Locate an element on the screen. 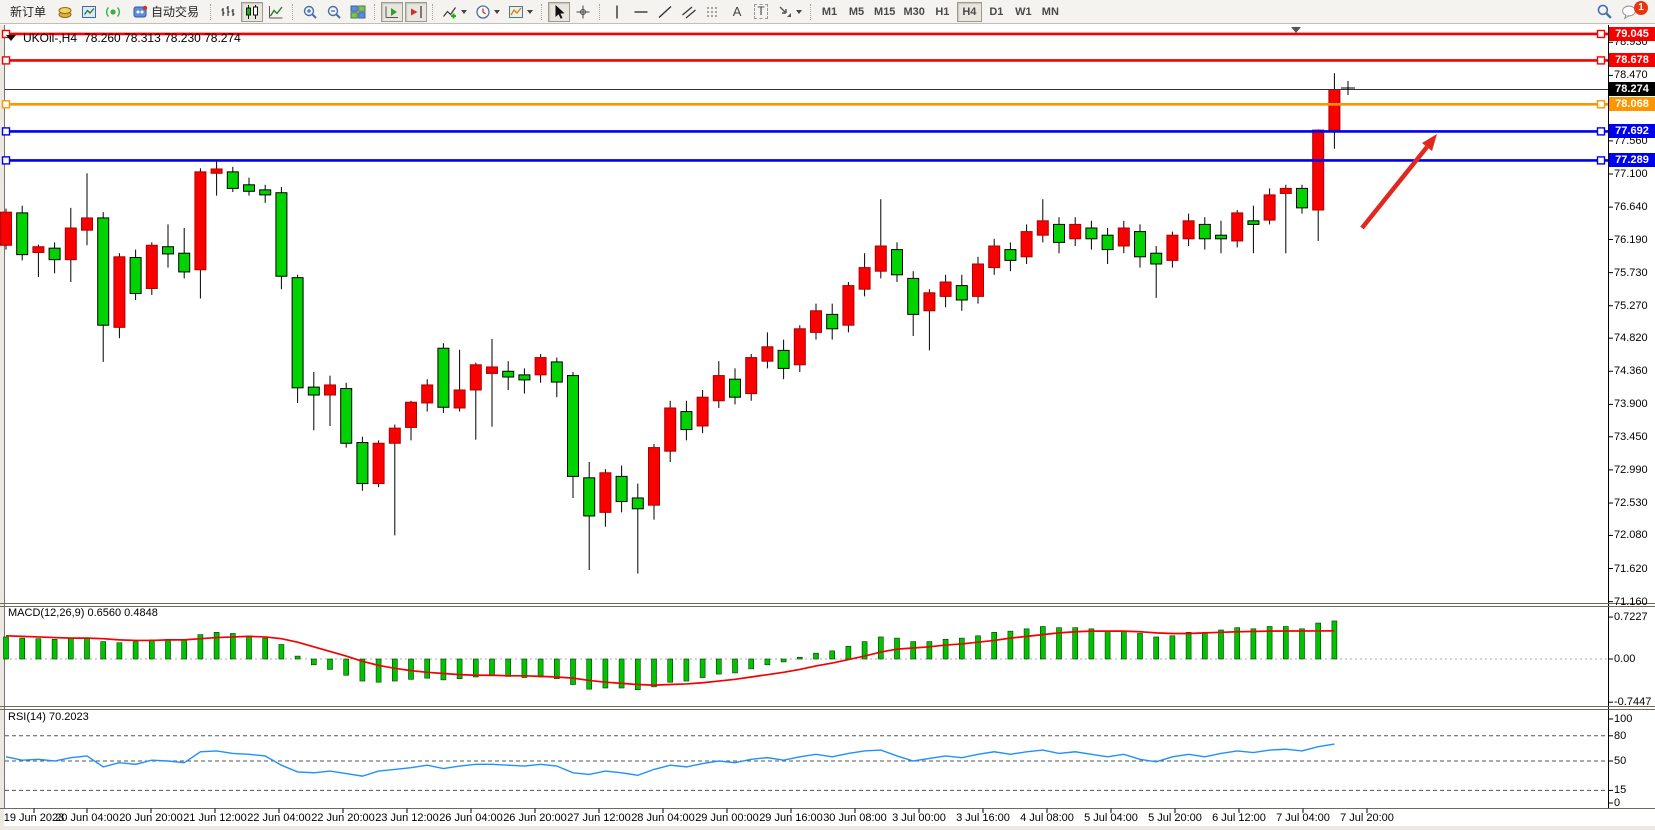  search-button is located at coordinates (1604, 12).